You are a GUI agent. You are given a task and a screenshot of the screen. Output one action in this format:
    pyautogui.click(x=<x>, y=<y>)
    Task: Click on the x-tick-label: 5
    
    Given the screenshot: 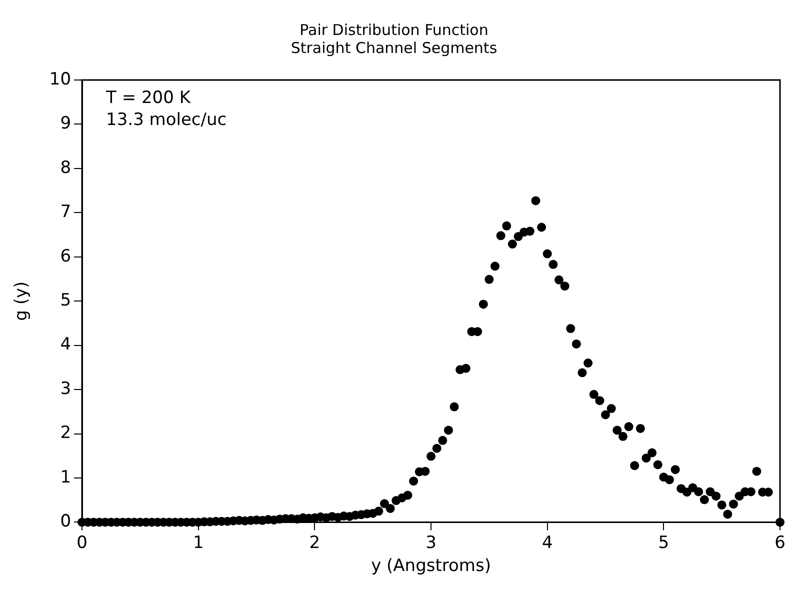 What is the action you would take?
    pyautogui.click(x=664, y=542)
    